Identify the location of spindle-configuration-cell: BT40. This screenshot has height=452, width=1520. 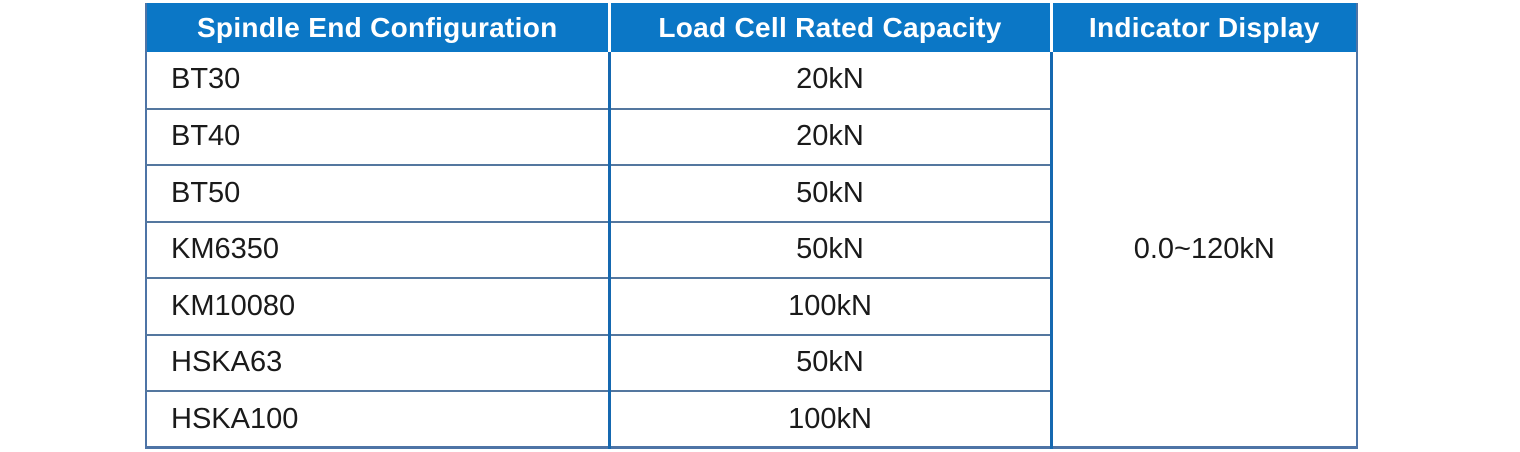
(378, 137).